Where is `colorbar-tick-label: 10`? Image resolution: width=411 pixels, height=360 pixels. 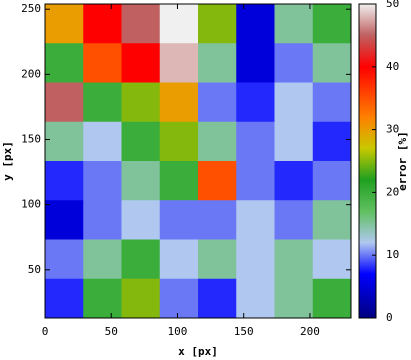 colorbar-tick-label: 10 is located at coordinates (392, 254).